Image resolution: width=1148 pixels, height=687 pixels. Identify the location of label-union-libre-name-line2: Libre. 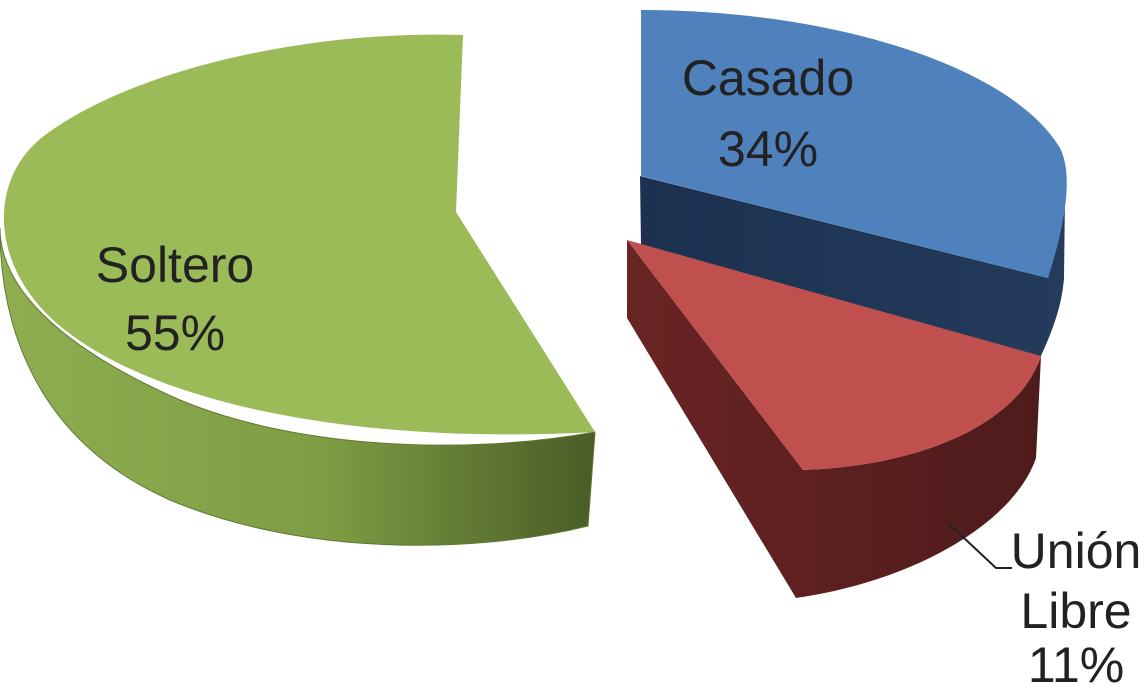
(1075, 611).